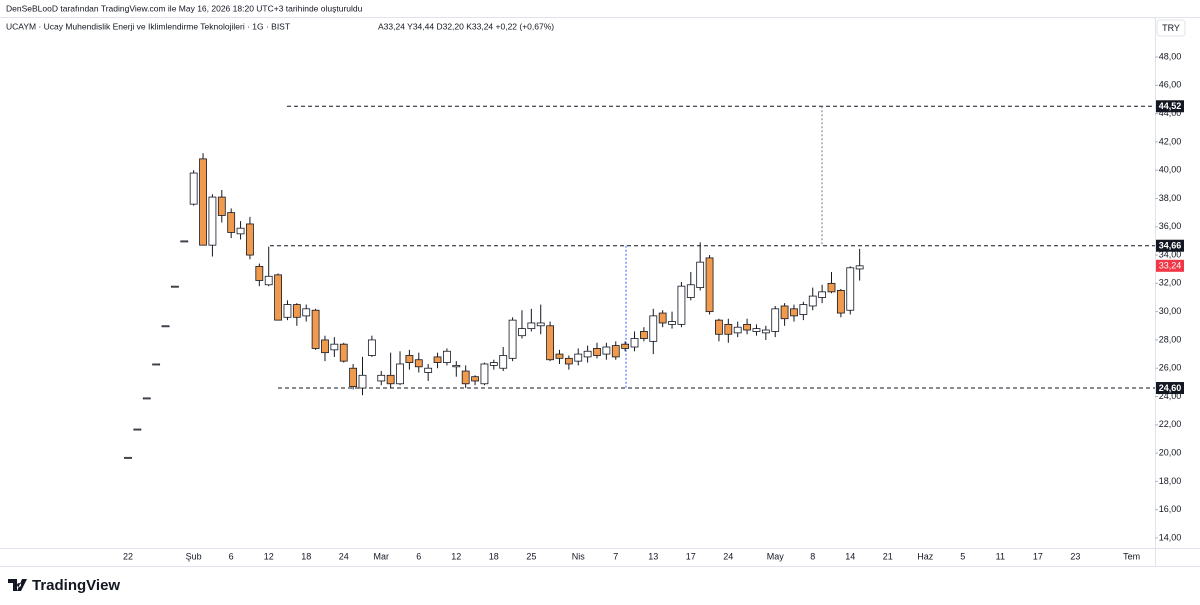 This screenshot has height=605, width=1200. I want to click on y-tick-label: 20,00, so click(1170, 452).